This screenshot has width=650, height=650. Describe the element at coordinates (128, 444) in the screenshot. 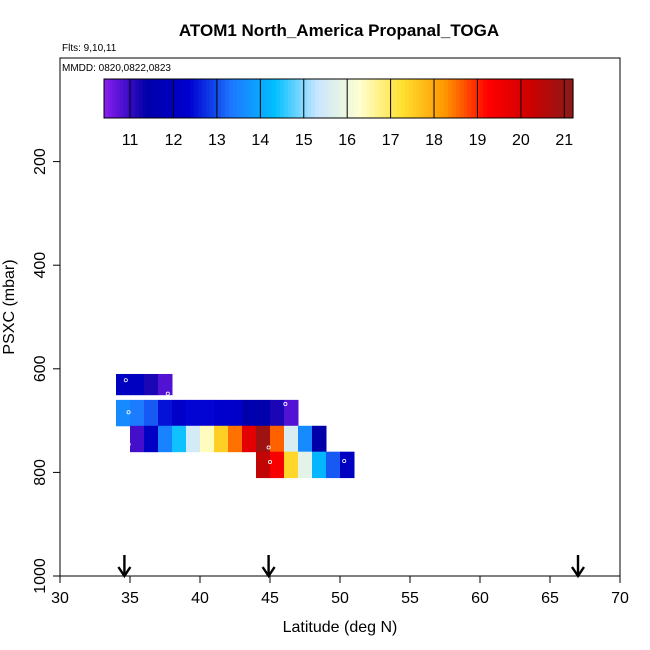

I see `sample-marker` at that location.